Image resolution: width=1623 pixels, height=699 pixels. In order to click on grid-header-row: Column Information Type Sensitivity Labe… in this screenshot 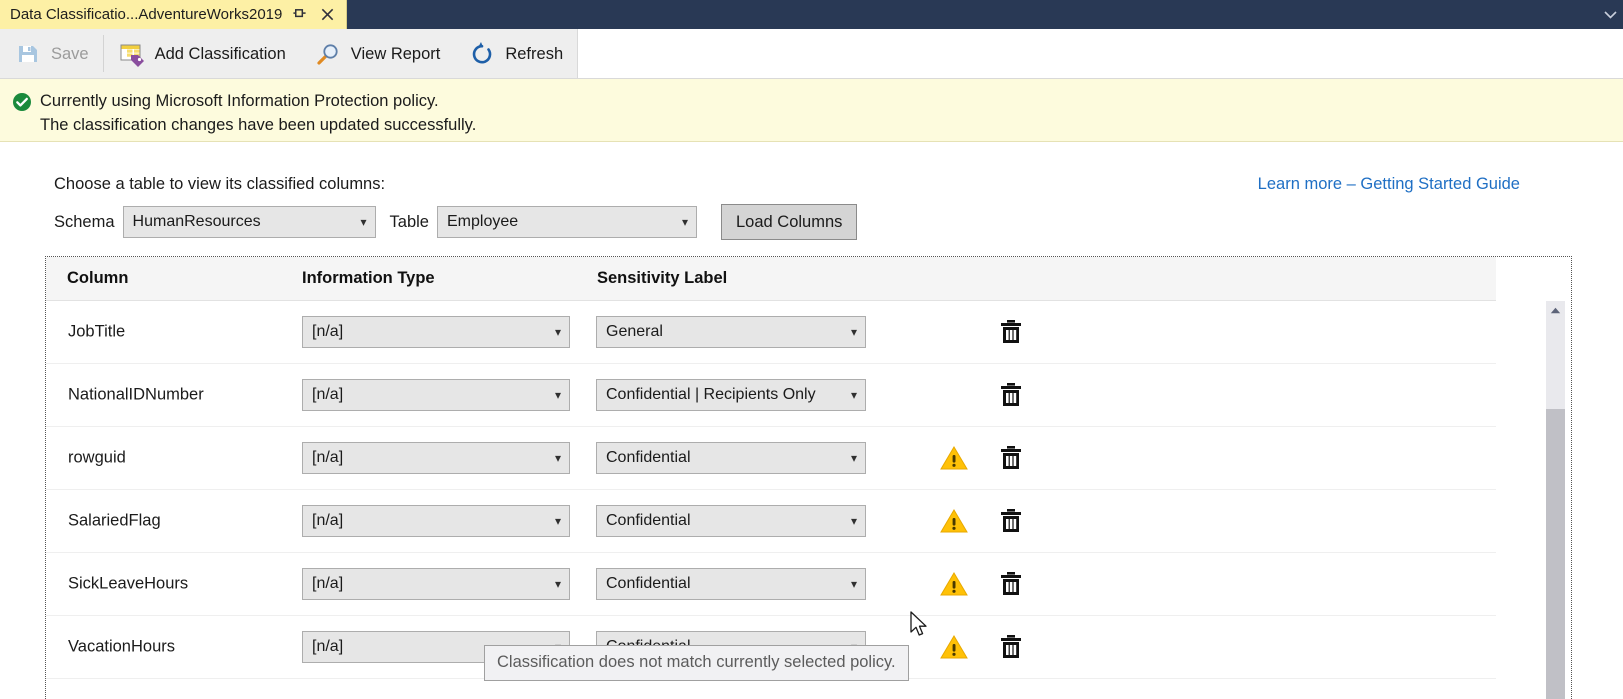, I will do `click(771, 279)`.